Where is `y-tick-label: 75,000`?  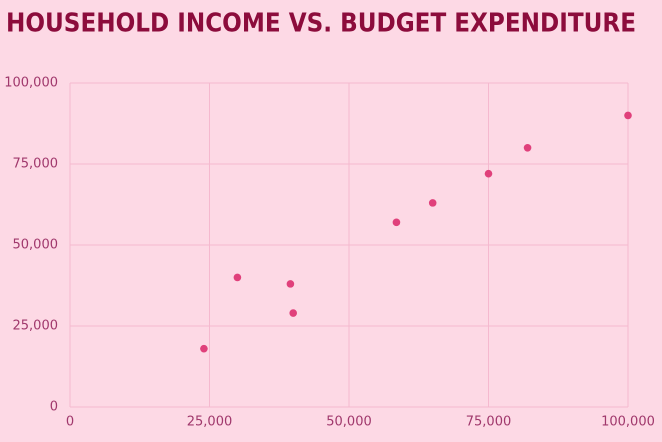 y-tick-label: 75,000 is located at coordinates (36, 164).